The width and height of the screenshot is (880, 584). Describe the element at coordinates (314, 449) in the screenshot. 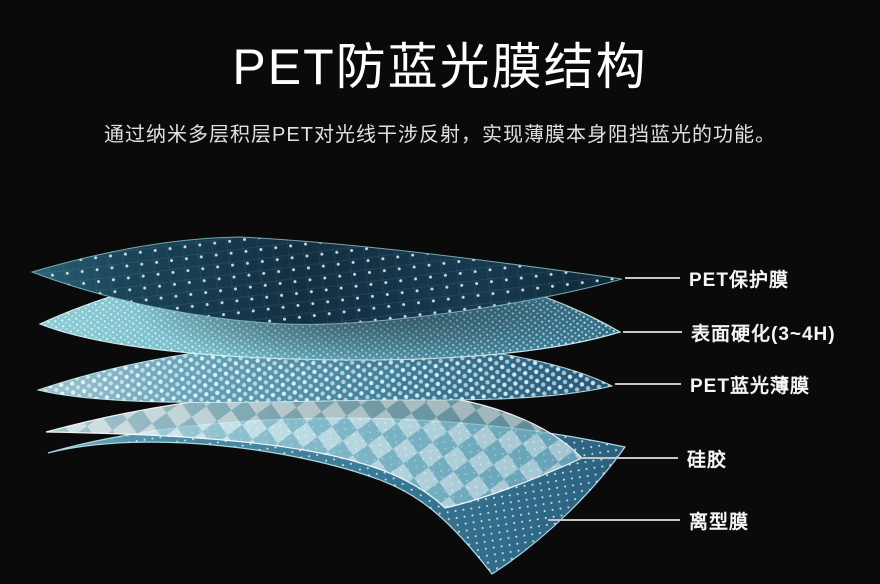

I see `layer-silicone` at that location.